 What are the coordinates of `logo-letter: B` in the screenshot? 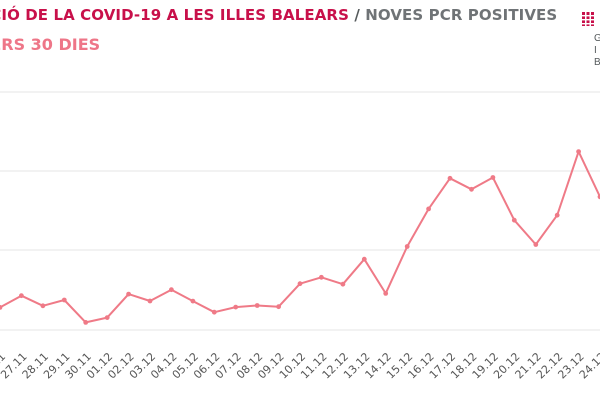 It's located at (597, 62).